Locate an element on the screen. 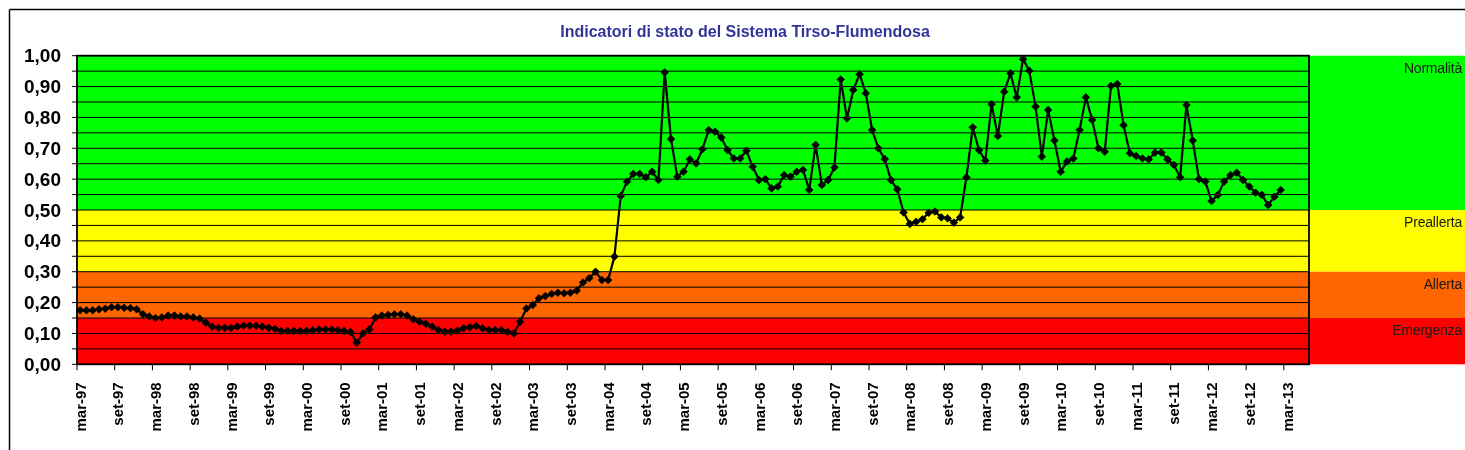 Image resolution: width=1465 pixels, height=450 pixels. y-tick-label: 0,80 is located at coordinates (42, 117).